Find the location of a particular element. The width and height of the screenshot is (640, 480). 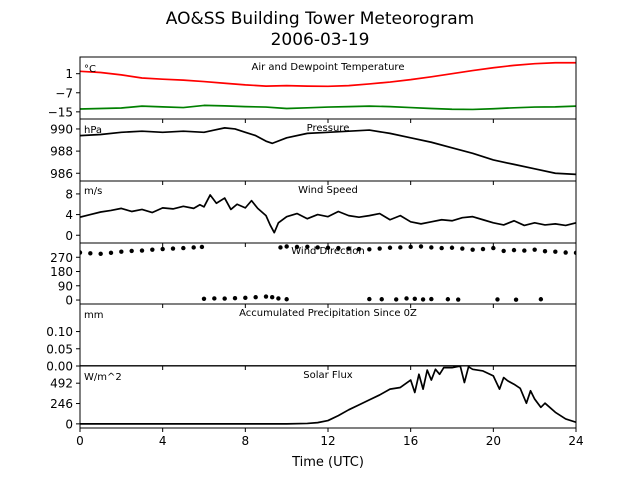

figure-title: AO&SS Building Tower Meteorogram is located at coordinates (320, 19).